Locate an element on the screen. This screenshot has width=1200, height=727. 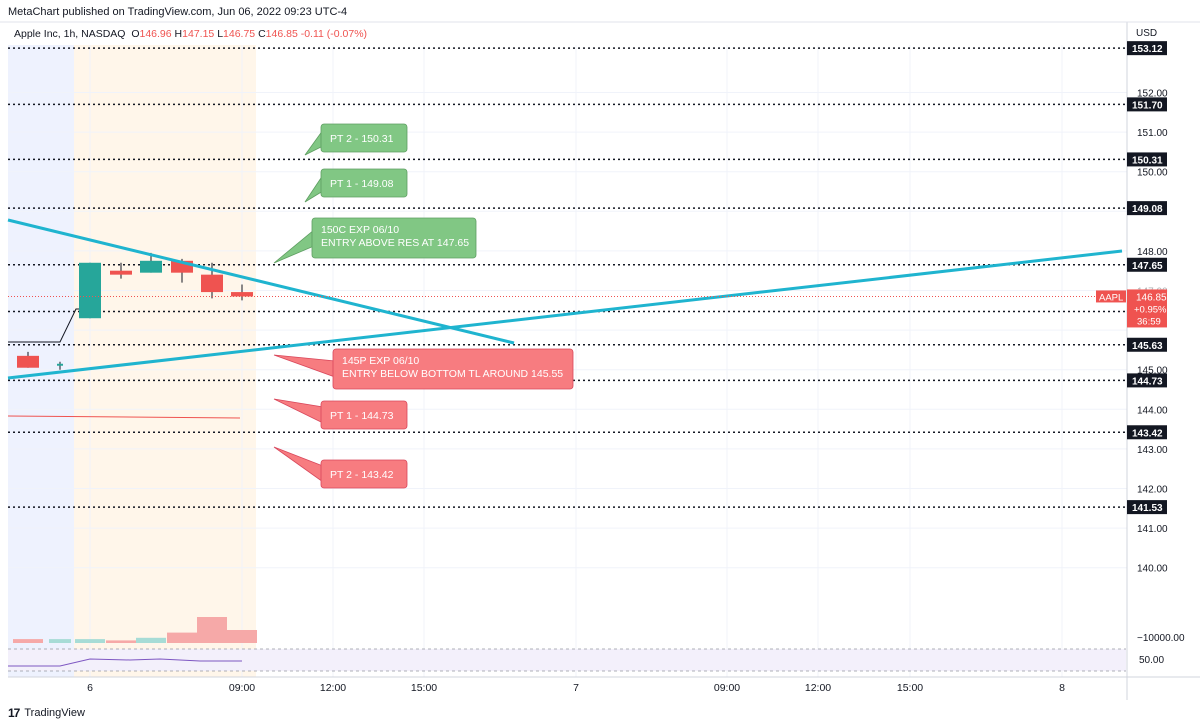
last-price-box is located at coordinates (1147, 308).